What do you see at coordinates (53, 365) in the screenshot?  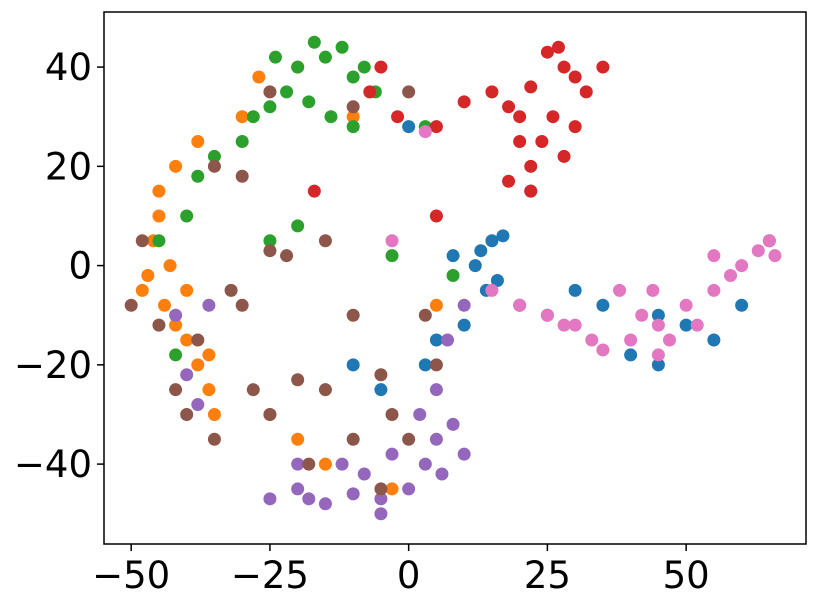 I see `y-tick-label: −20` at bounding box center [53, 365].